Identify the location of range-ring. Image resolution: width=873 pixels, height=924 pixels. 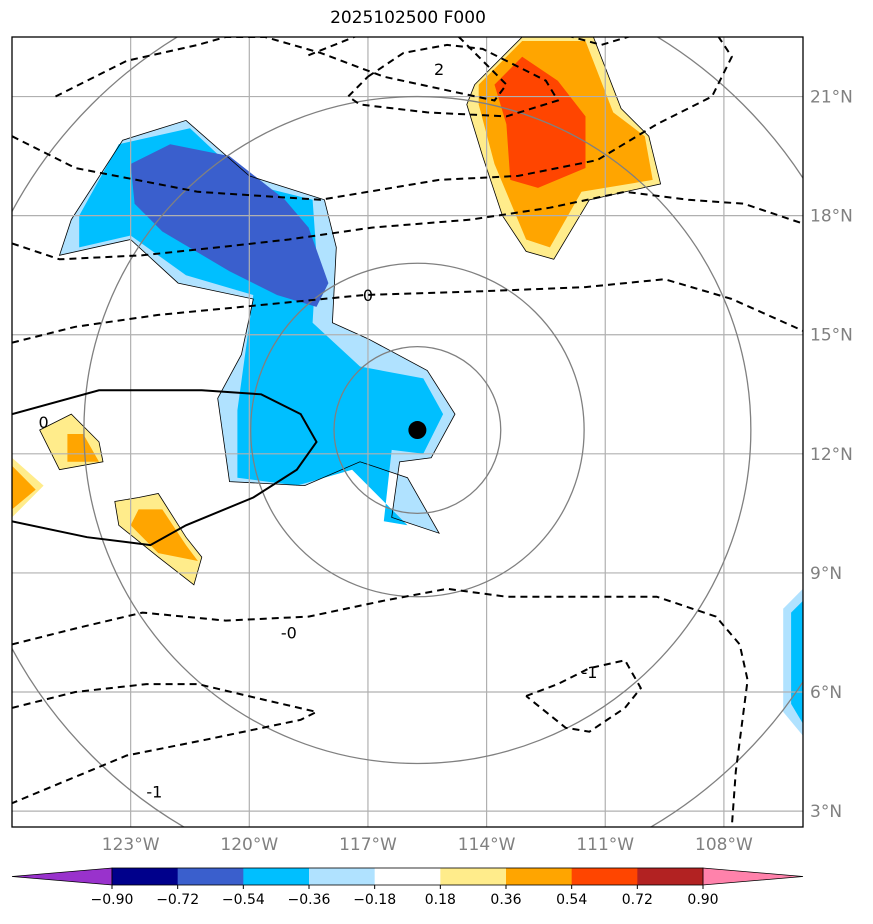
(417, 430).